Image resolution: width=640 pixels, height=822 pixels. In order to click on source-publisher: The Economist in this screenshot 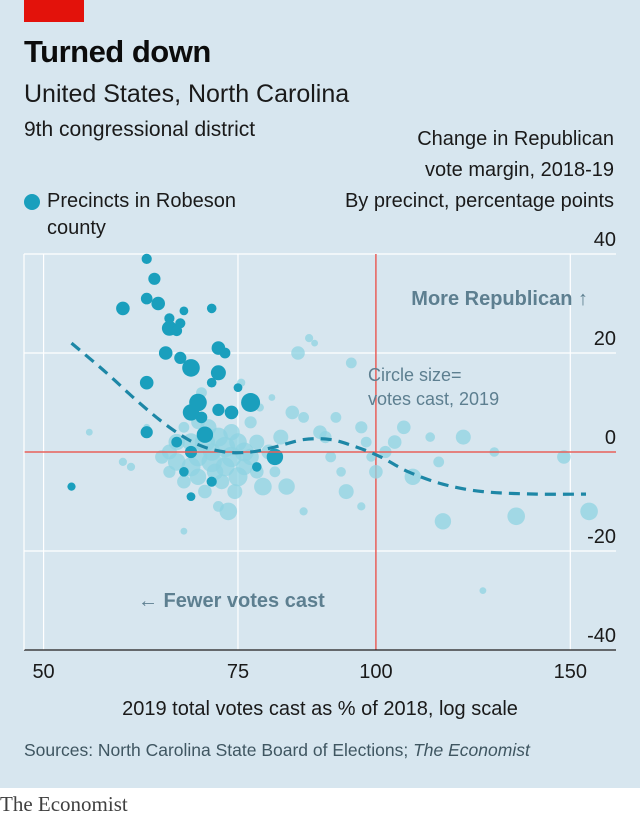, I will do `click(471, 750)`.